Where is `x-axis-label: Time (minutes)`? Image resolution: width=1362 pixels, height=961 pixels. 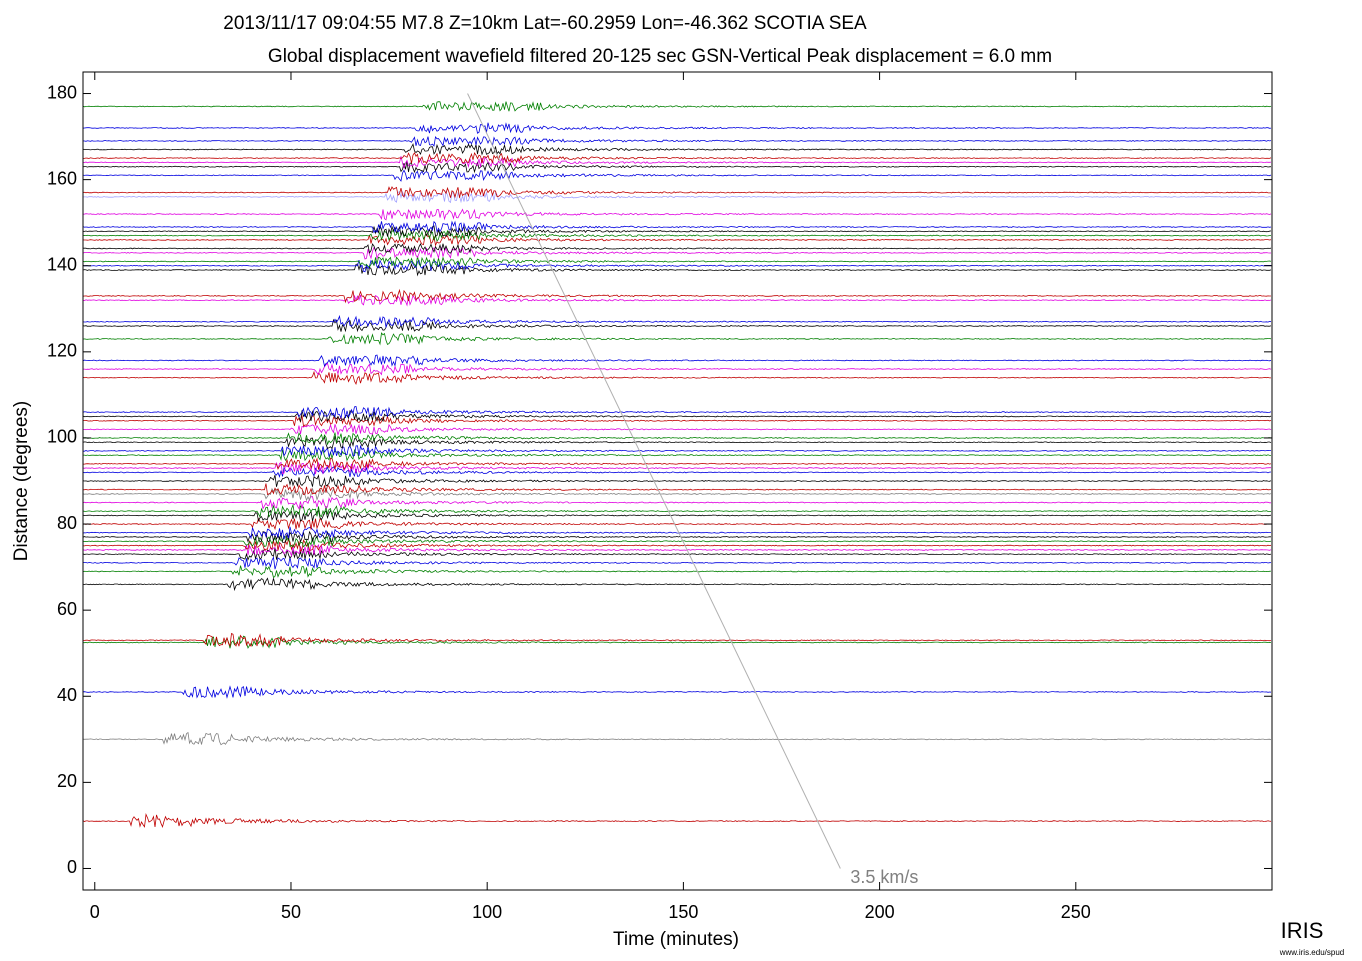 x-axis-label: Time (minutes) is located at coordinates (676, 939).